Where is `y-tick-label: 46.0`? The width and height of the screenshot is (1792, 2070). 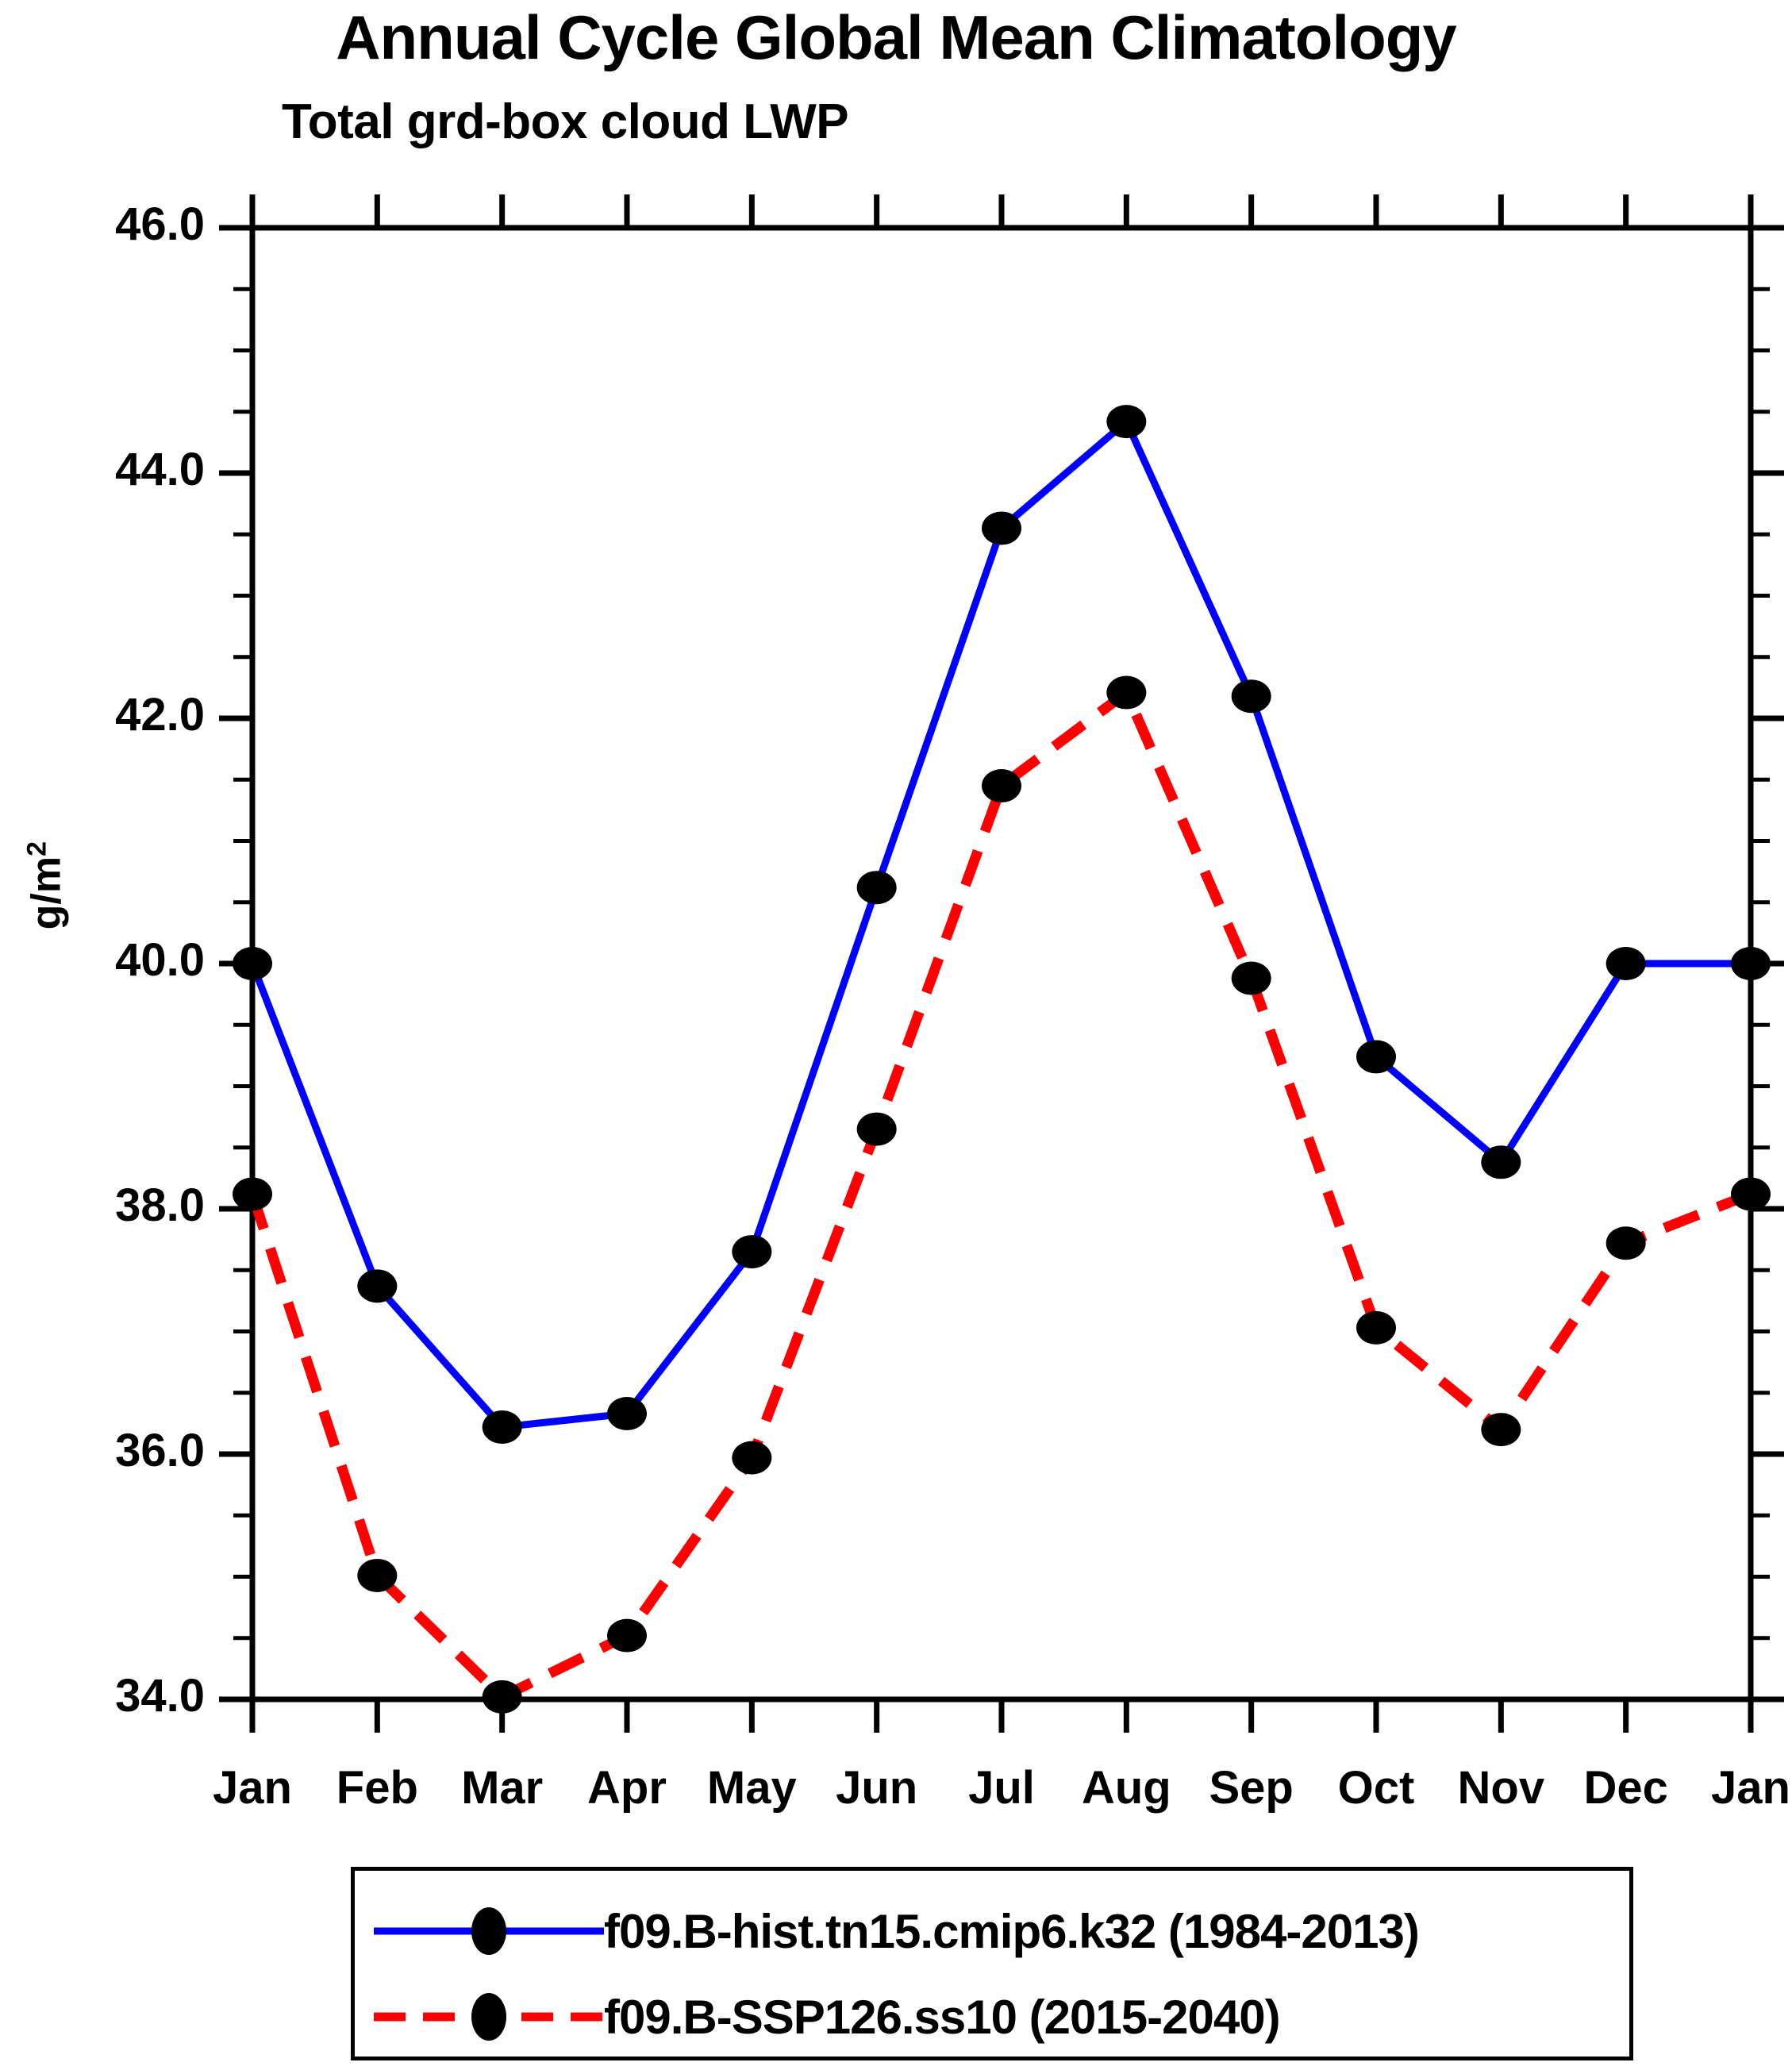 y-tick-label: 46.0 is located at coordinates (160, 224).